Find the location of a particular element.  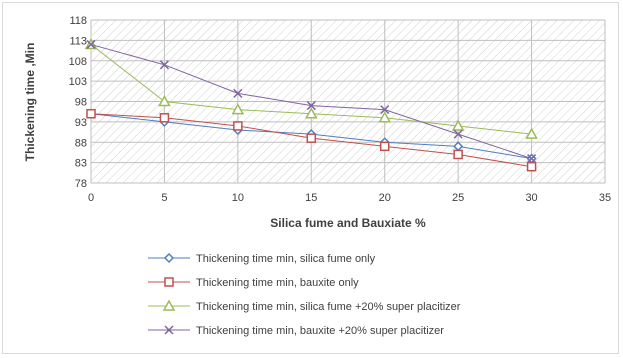

legend-label: Thickening time min, bauxite only is located at coordinates (277, 283).